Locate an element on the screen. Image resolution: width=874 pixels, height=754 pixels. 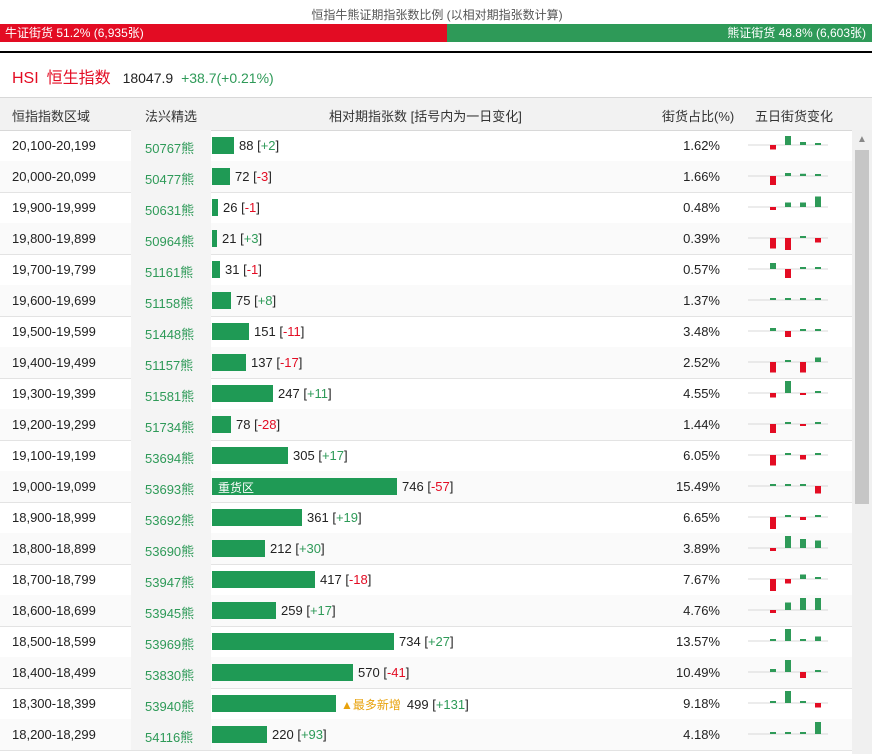
row-code-cell: 53693熊 is located at coordinates (171, 486).